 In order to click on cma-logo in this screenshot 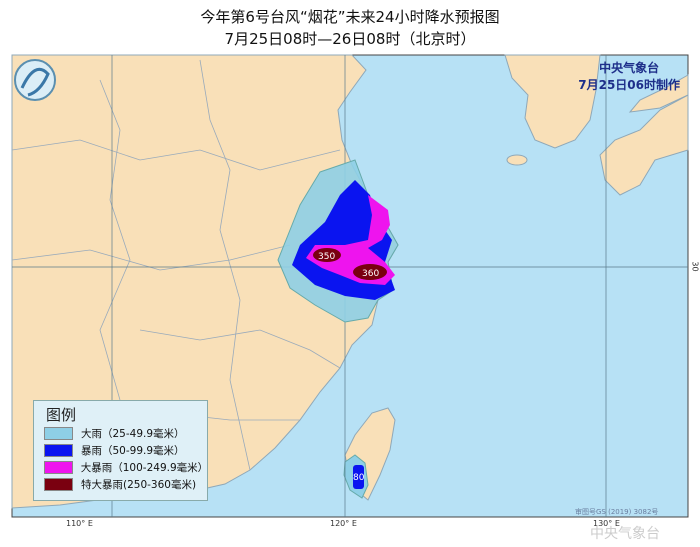, I will do `click(35, 80)`.